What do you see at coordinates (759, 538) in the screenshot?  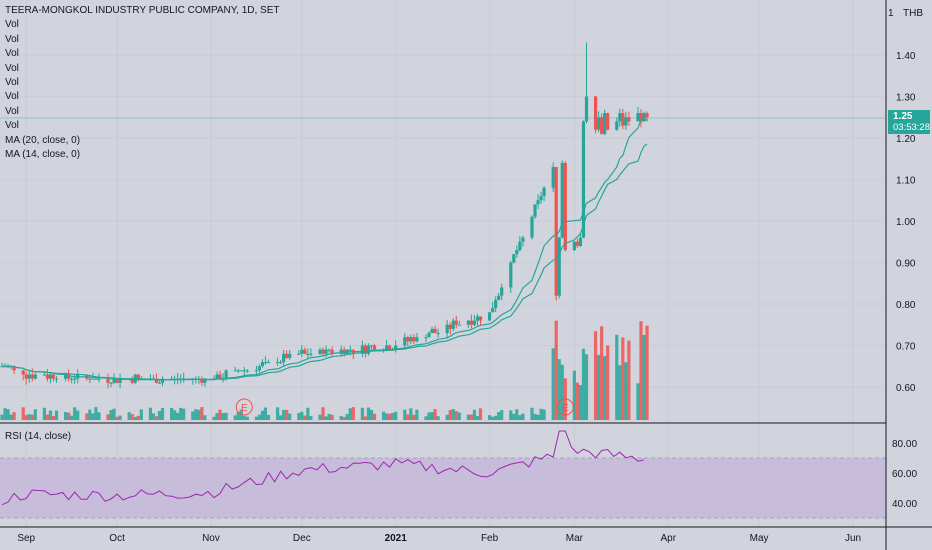 I see `time-tick-label: May` at bounding box center [759, 538].